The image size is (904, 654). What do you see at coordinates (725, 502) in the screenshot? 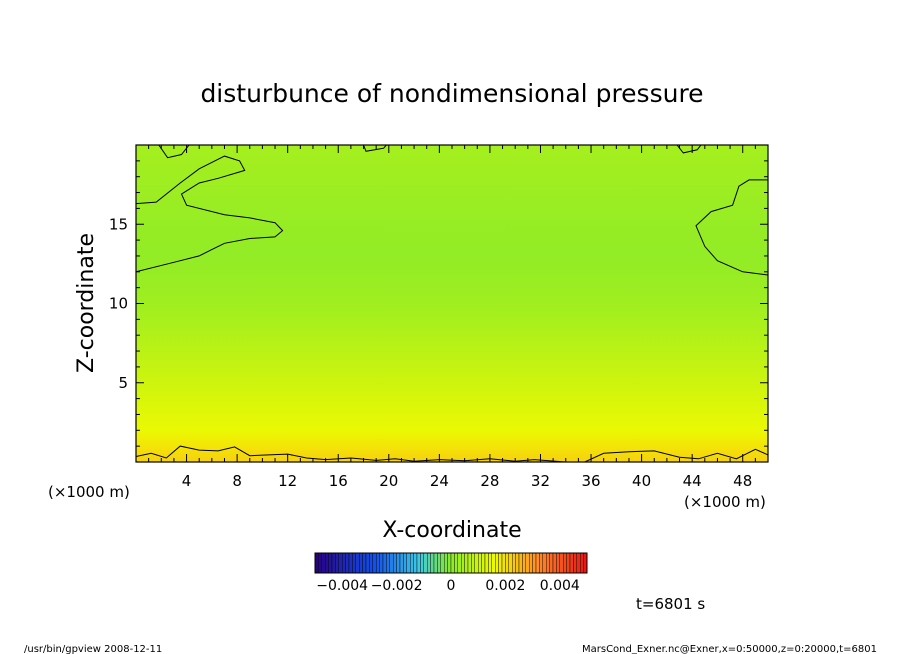
I see `x-unit-label-right: (×1000 m)` at bounding box center [725, 502].